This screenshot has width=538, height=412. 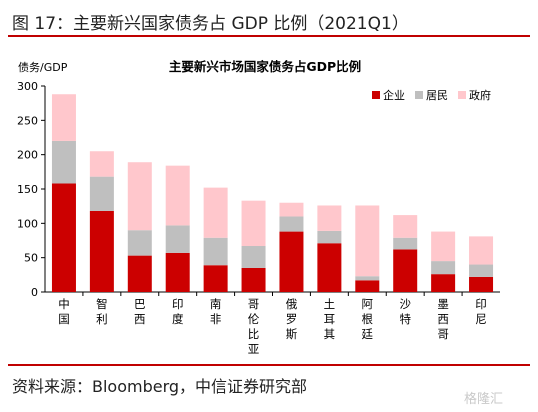 I want to click on x-tick-label-char: 比, so click(x=254, y=334).